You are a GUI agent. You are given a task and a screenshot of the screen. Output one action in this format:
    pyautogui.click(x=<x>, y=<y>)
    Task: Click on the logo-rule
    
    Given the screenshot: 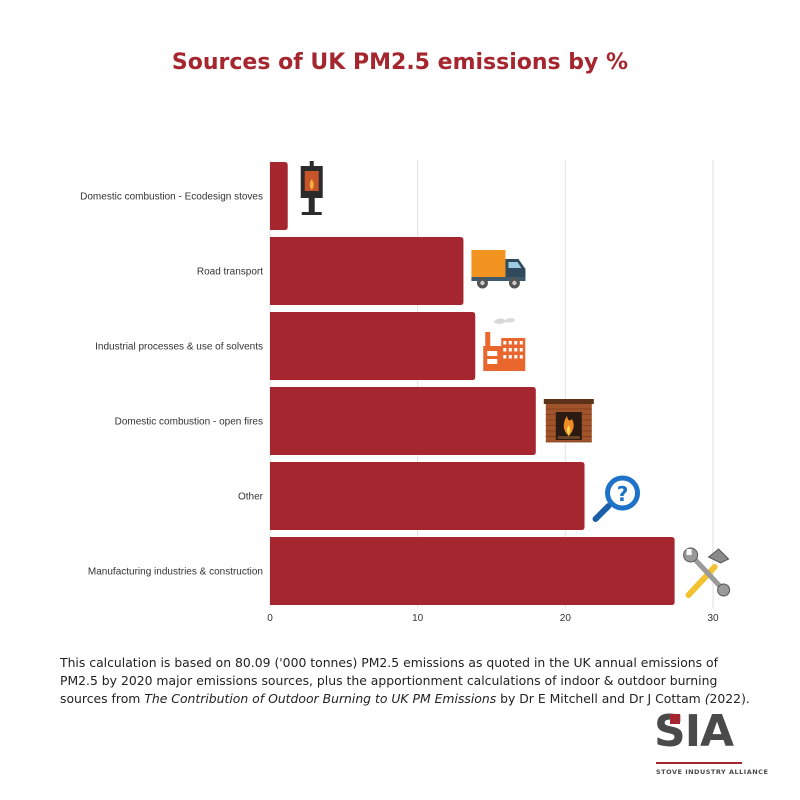 What is the action you would take?
    pyautogui.click(x=699, y=763)
    